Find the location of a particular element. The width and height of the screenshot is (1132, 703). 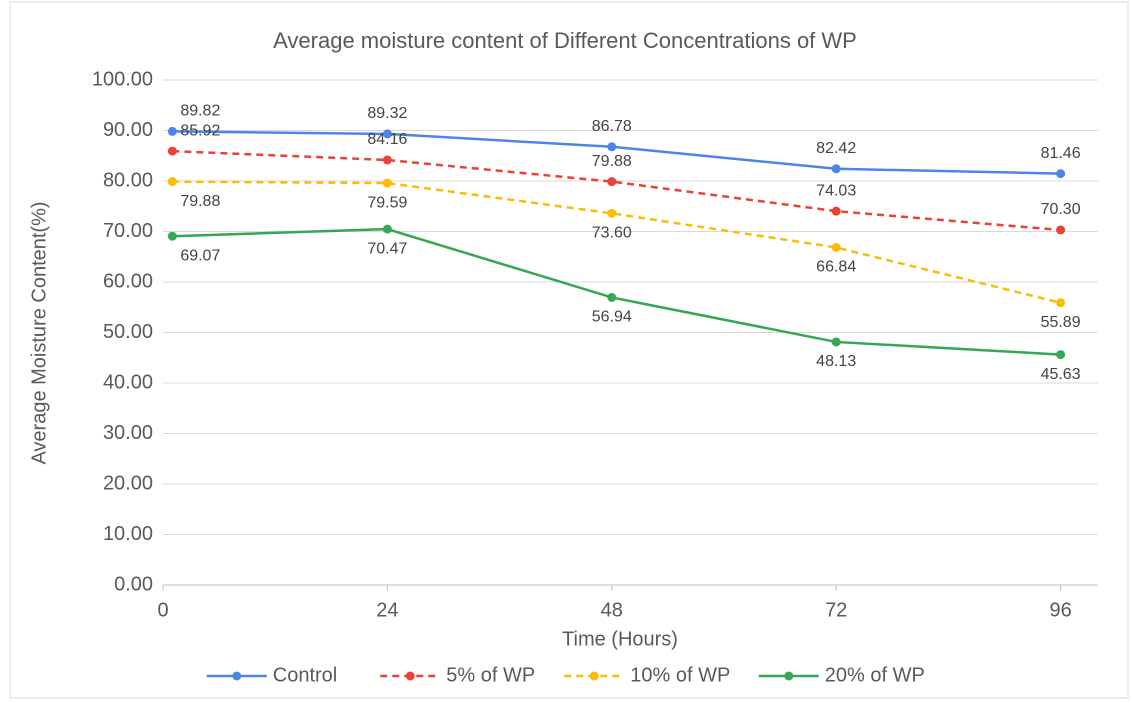

data-label: 73.60 is located at coordinates (612, 233).